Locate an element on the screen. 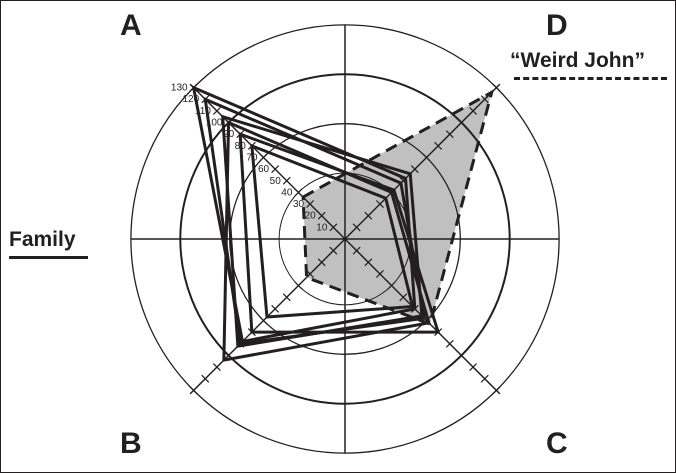 The image size is (676, 473). weird-john-line is located at coordinates (398, 208).